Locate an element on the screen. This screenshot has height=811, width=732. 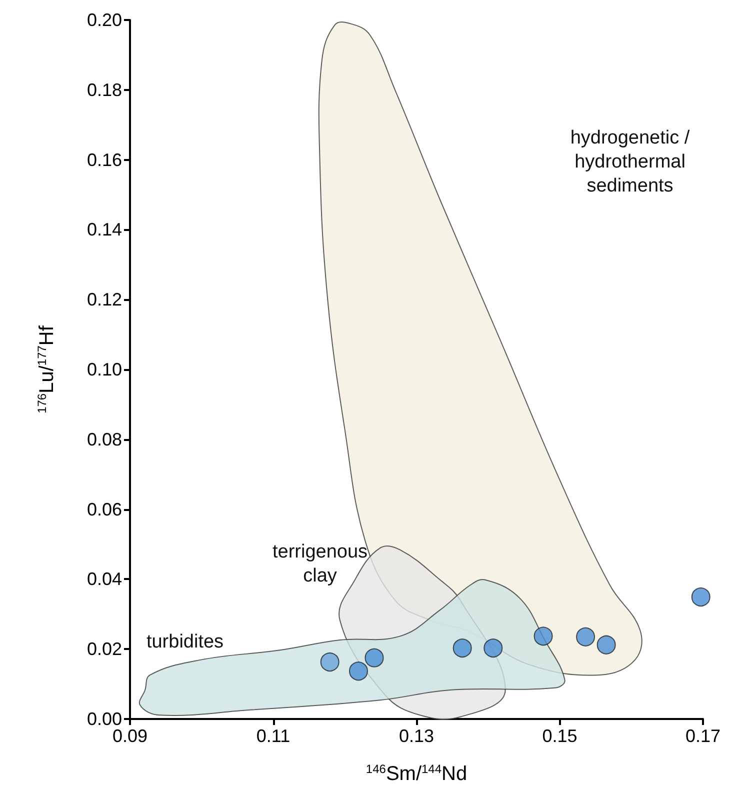
annotation: terrigenous clay is located at coordinates (320, 564).